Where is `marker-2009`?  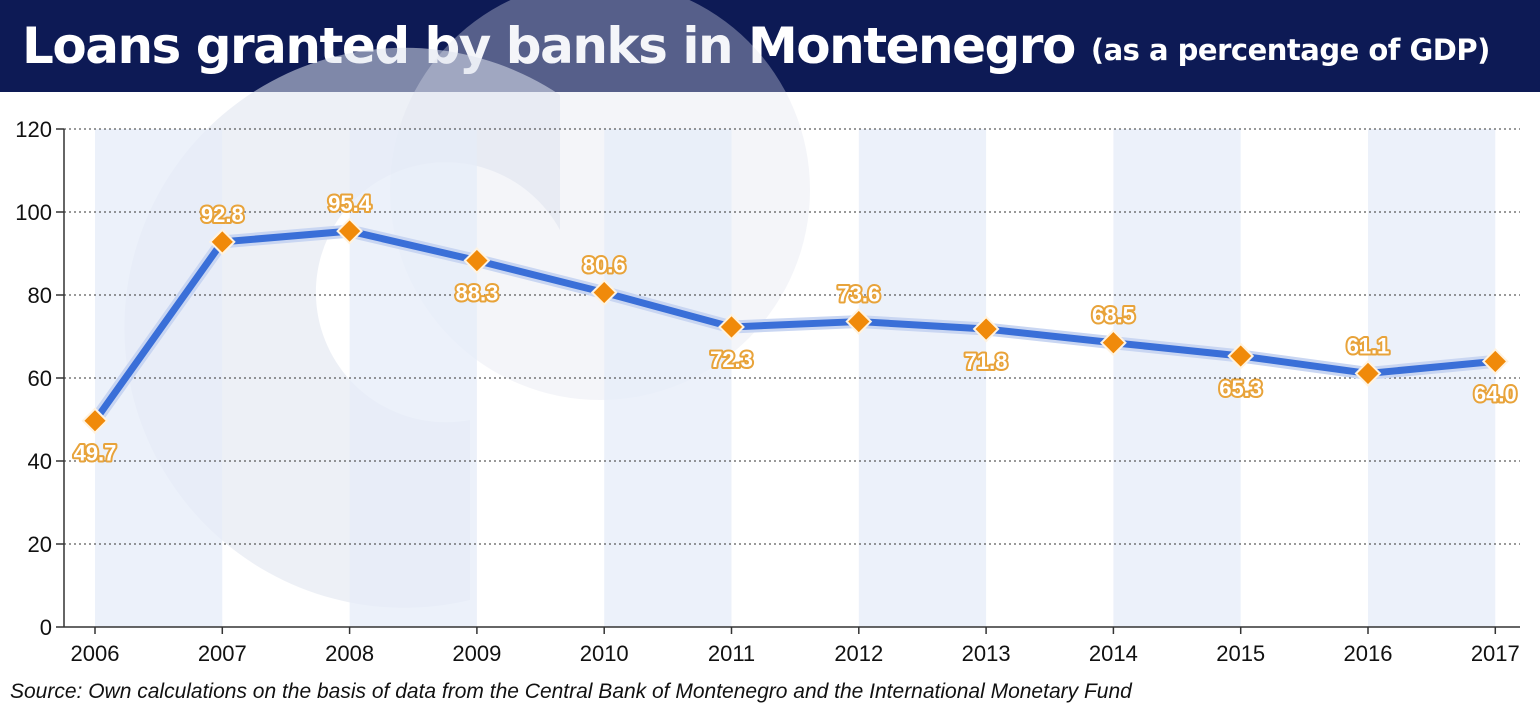 marker-2009 is located at coordinates (477, 260).